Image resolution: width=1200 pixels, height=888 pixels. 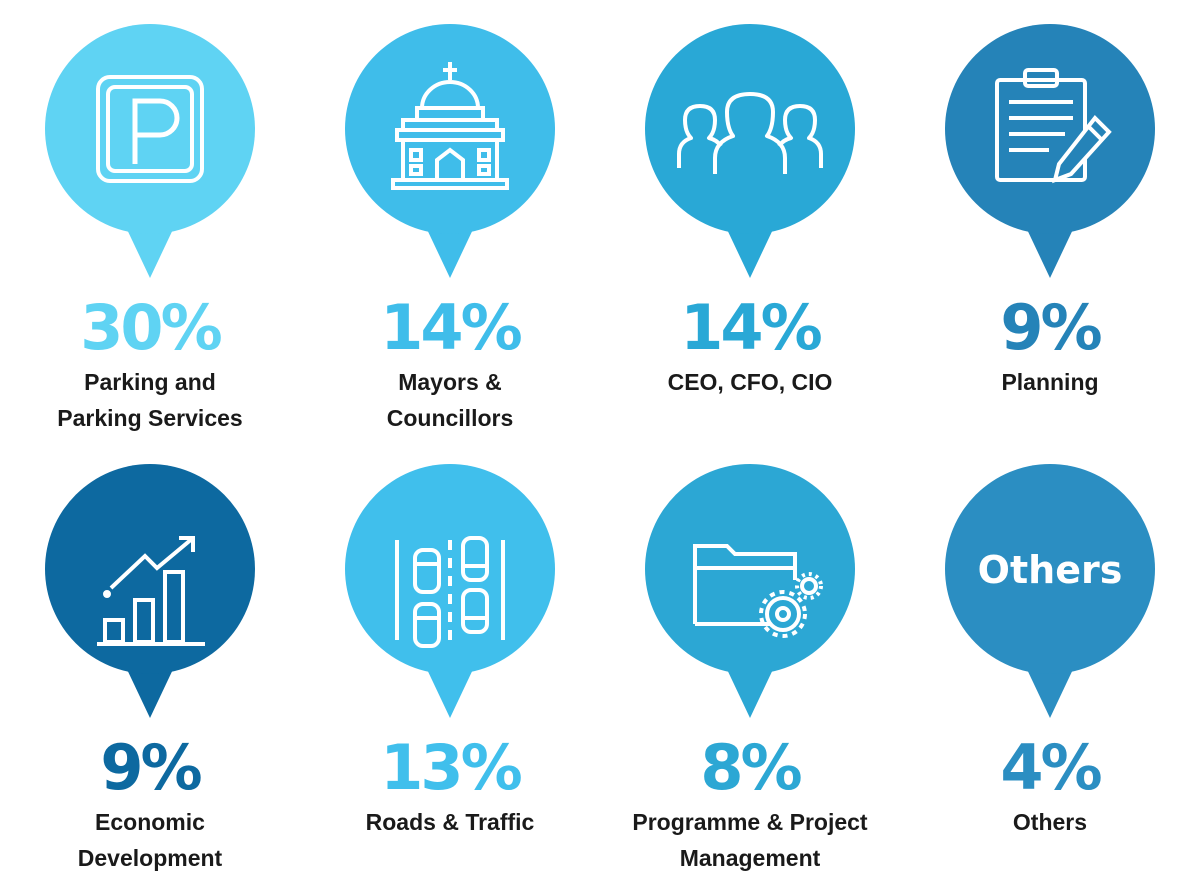 I want to click on stat-card-others: Others 4% Others, so click(x=1050, y=662).